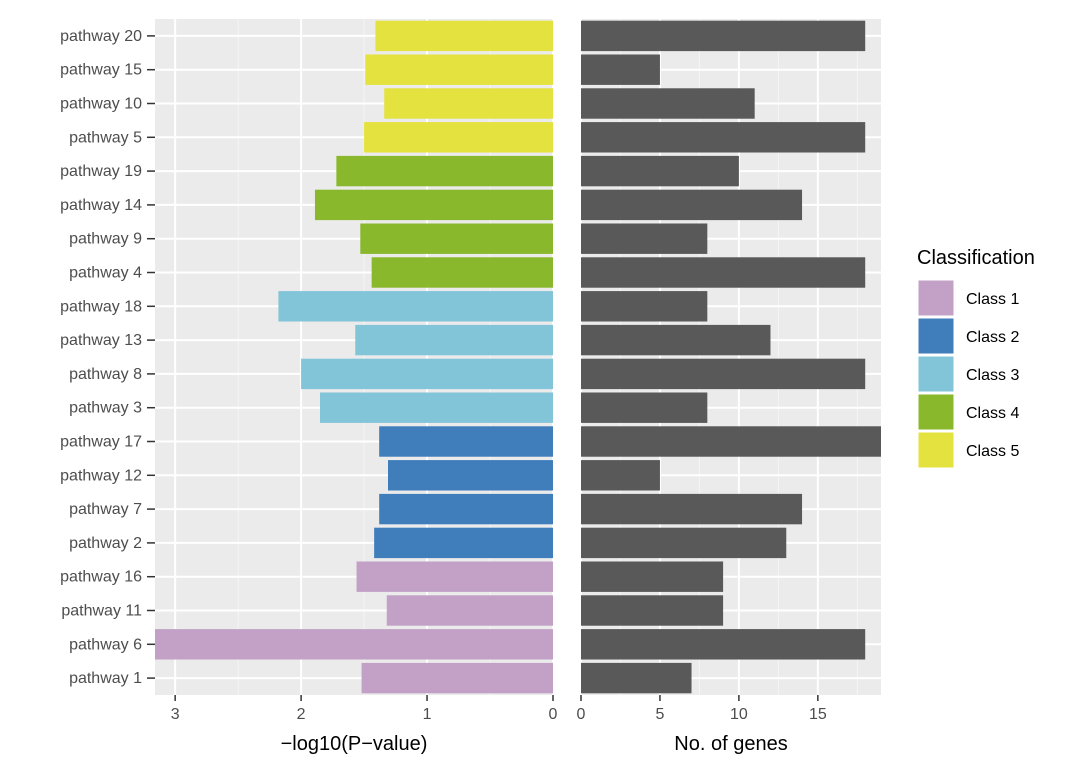 This screenshot has height=768, width=1080. Describe the element at coordinates (101, 205) in the screenshot. I see `y-tick-label: pathway 14` at that location.